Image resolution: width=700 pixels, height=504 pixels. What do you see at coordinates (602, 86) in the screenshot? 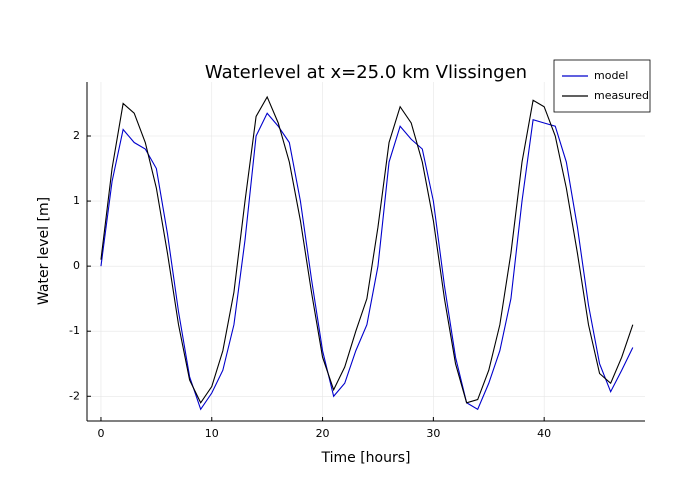
I see `legend-box` at bounding box center [602, 86].